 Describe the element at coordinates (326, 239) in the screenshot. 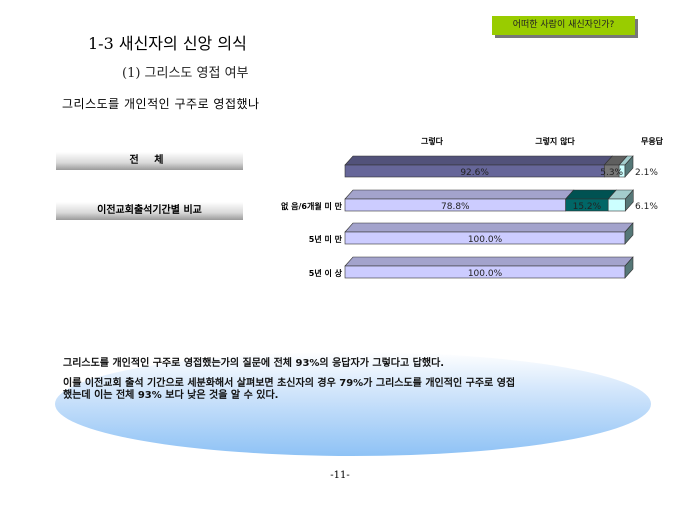

I see `category-label: 5년 미 만` at that location.